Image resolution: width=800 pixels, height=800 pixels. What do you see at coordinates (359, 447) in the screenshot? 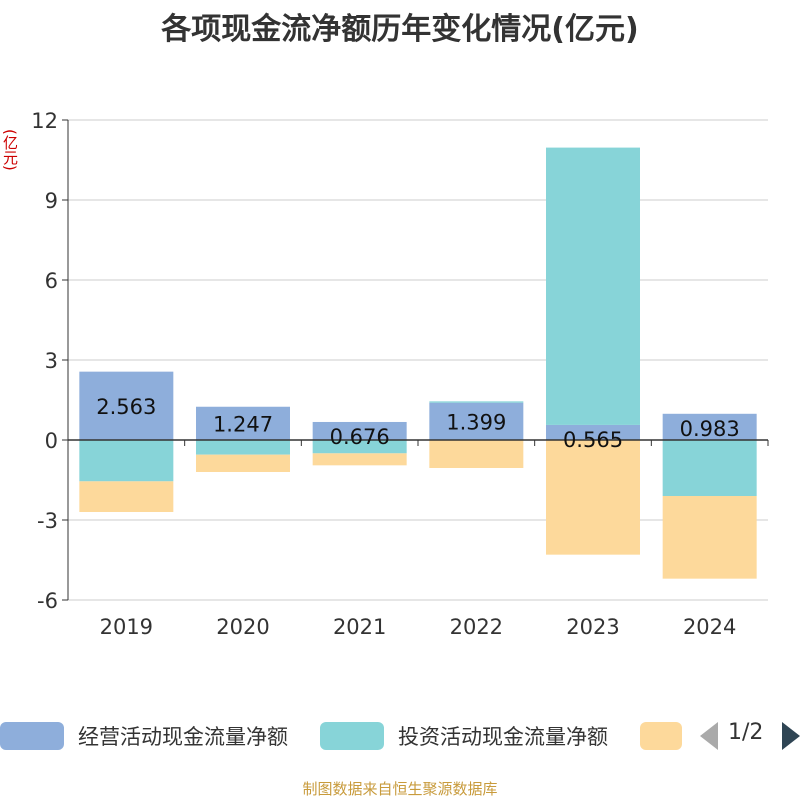
I see `bar-series1-2021` at bounding box center [359, 447].